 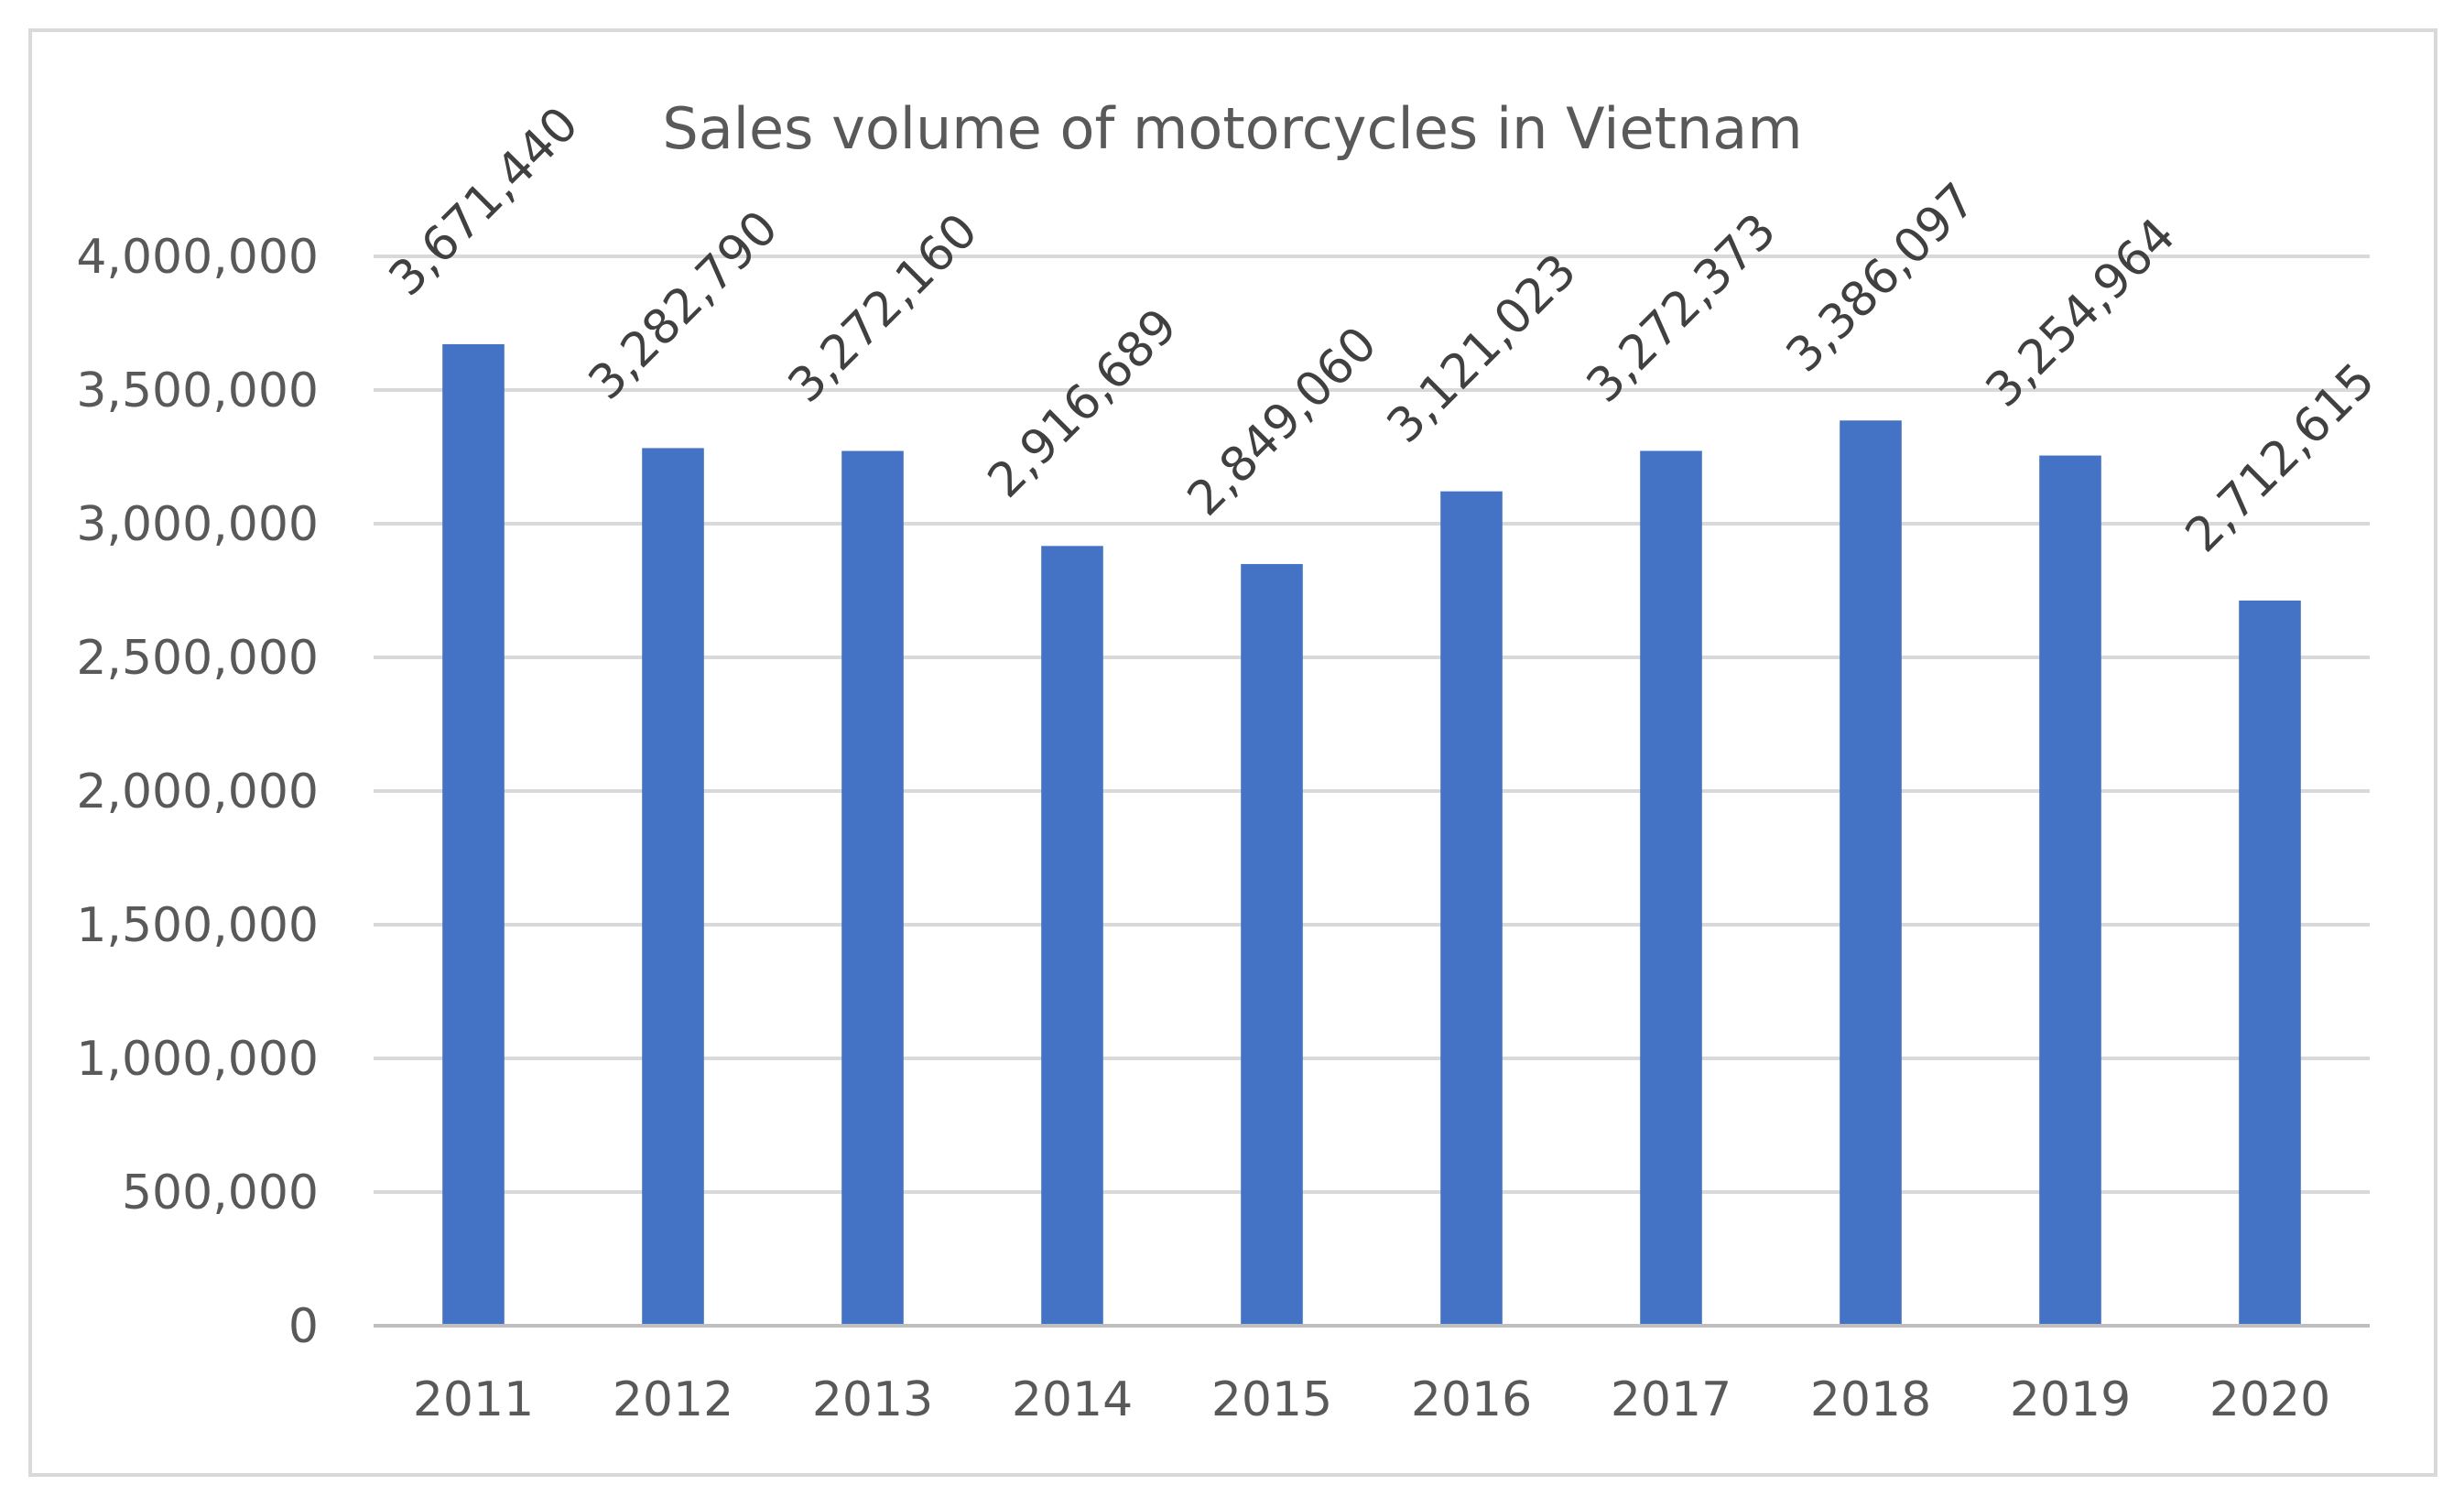 I want to click on bar-2011, so click(x=473, y=835).